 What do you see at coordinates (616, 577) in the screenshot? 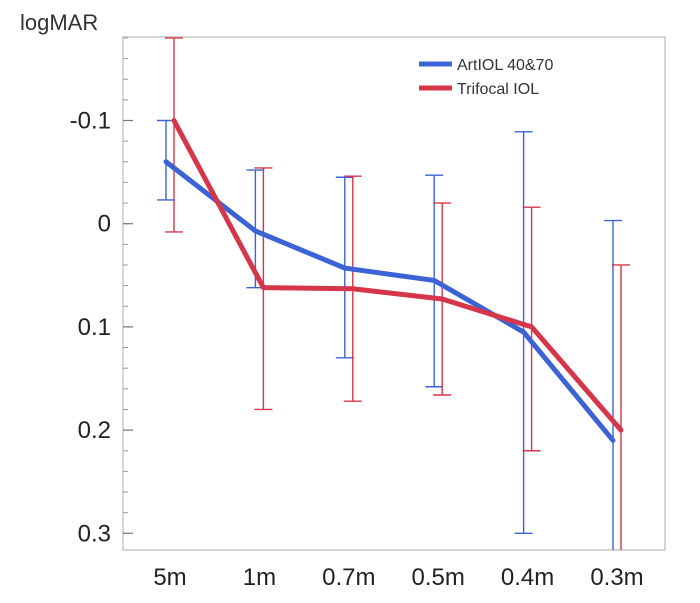
I see `x-tick-label: 0.3m` at bounding box center [616, 577].